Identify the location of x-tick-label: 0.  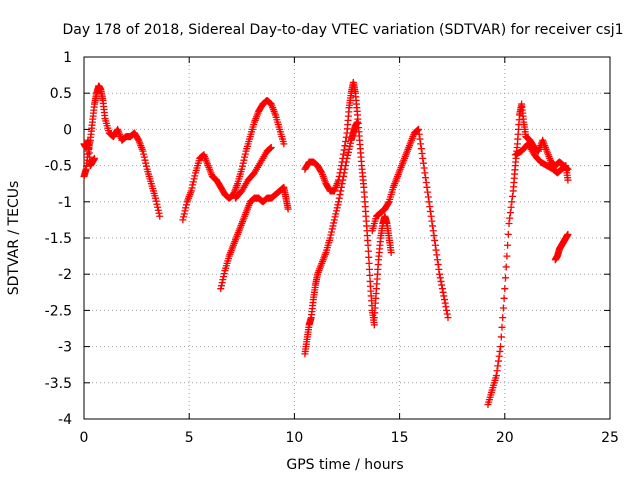
(84, 438).